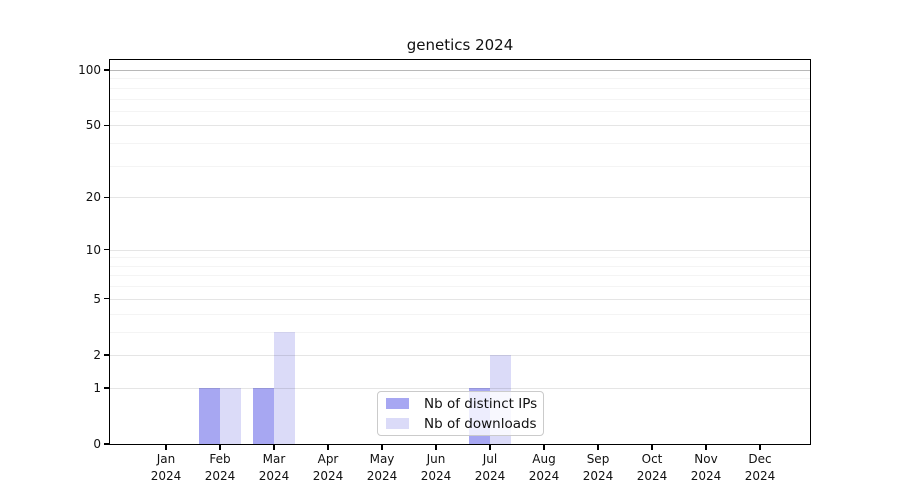  I want to click on chart-title: genetics 2024, so click(460, 45).